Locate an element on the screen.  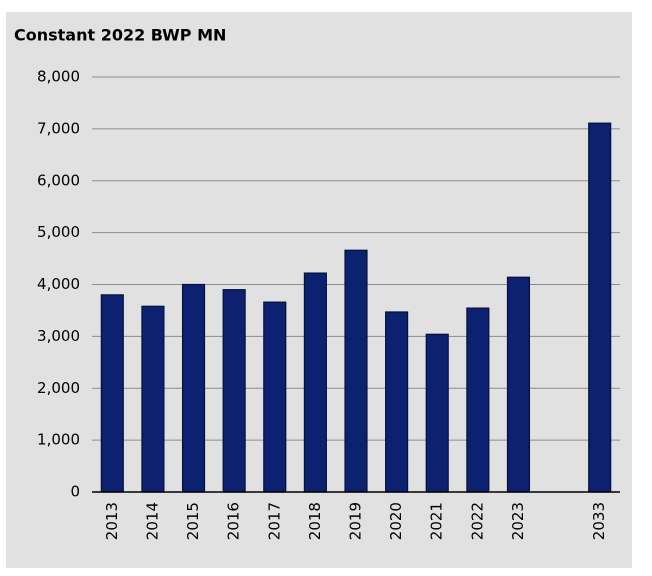
x-tick-label: 2014 is located at coordinates (152, 521).